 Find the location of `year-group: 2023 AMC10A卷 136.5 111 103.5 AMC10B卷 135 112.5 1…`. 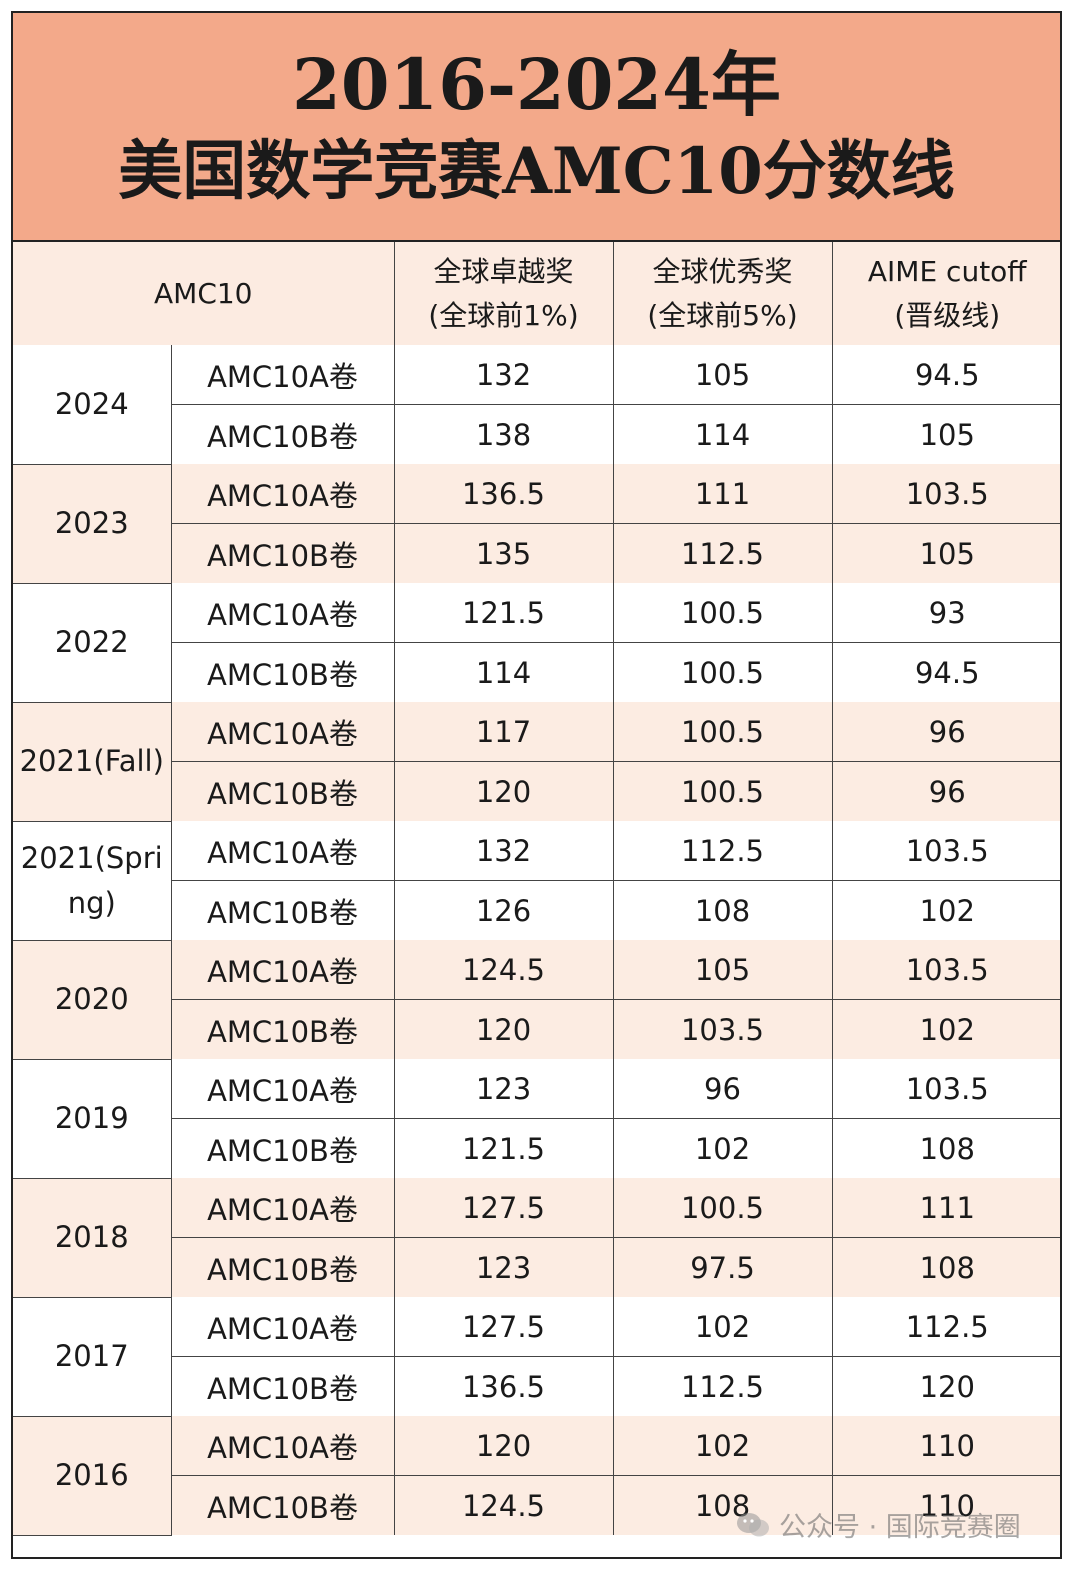

year-group: 2023 AMC10A卷 136.5 111 103.5 AMC10B卷 135 112.5 1… is located at coordinates (536, 524).